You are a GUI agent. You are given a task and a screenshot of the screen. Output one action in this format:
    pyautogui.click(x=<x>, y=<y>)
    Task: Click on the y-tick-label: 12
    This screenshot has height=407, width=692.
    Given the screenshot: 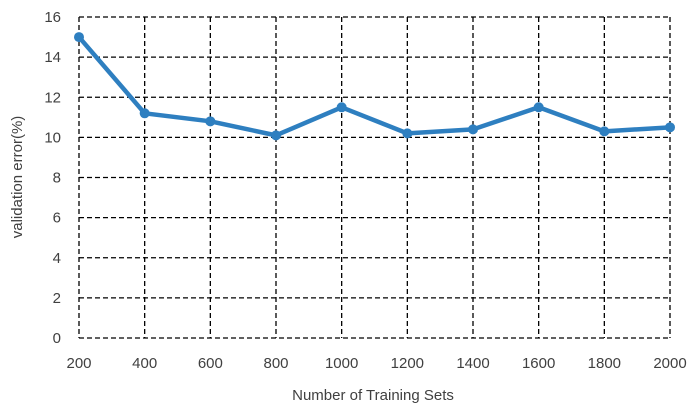 What is the action you would take?
    pyautogui.click(x=52, y=97)
    